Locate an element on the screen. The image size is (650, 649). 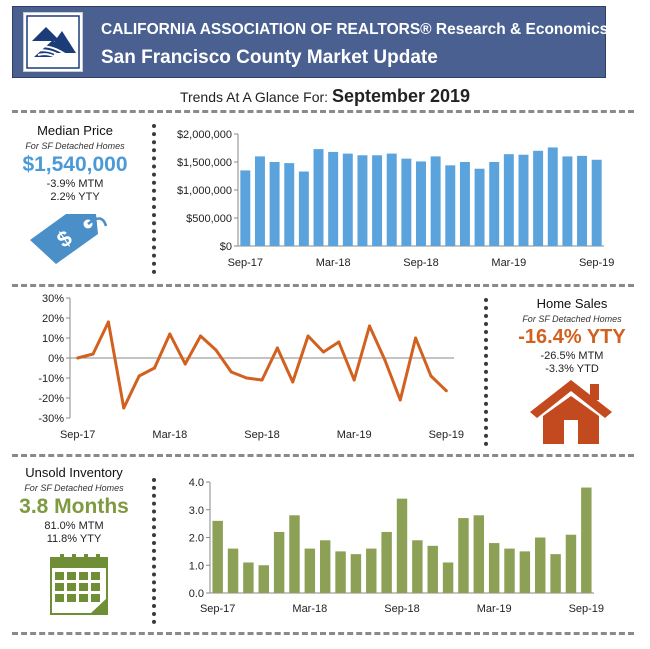
y-tick-label: 1.0 is located at coordinates (196, 566).